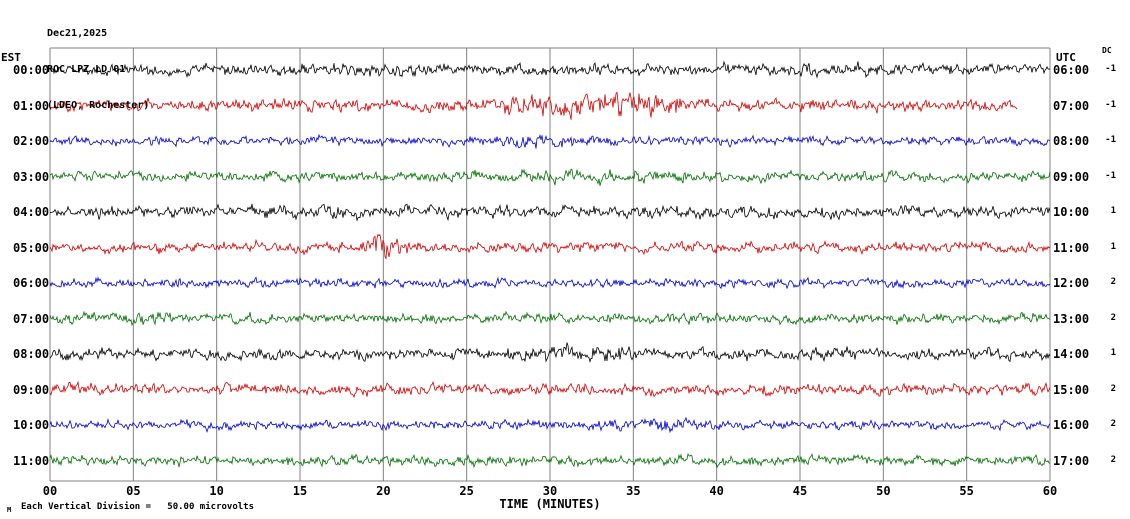 The image size is (1130, 519). Describe the element at coordinates (1071, 176) in the screenshot. I see `utc-time-label: 09:00` at that location.